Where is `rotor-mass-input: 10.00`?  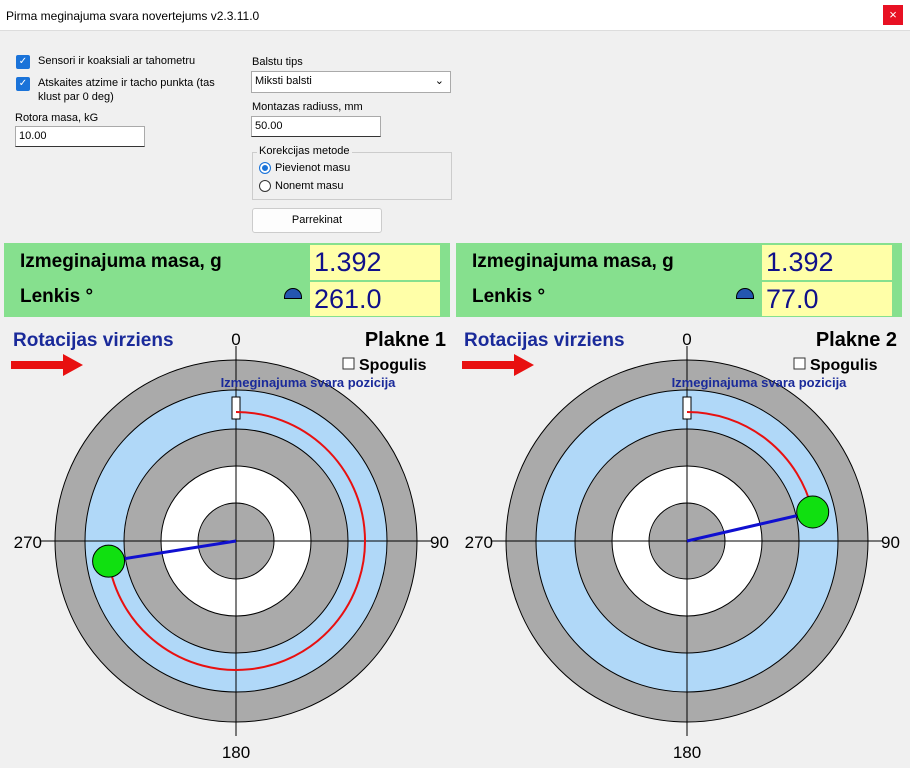
rotor-mass-input: 10.00 is located at coordinates (80, 136).